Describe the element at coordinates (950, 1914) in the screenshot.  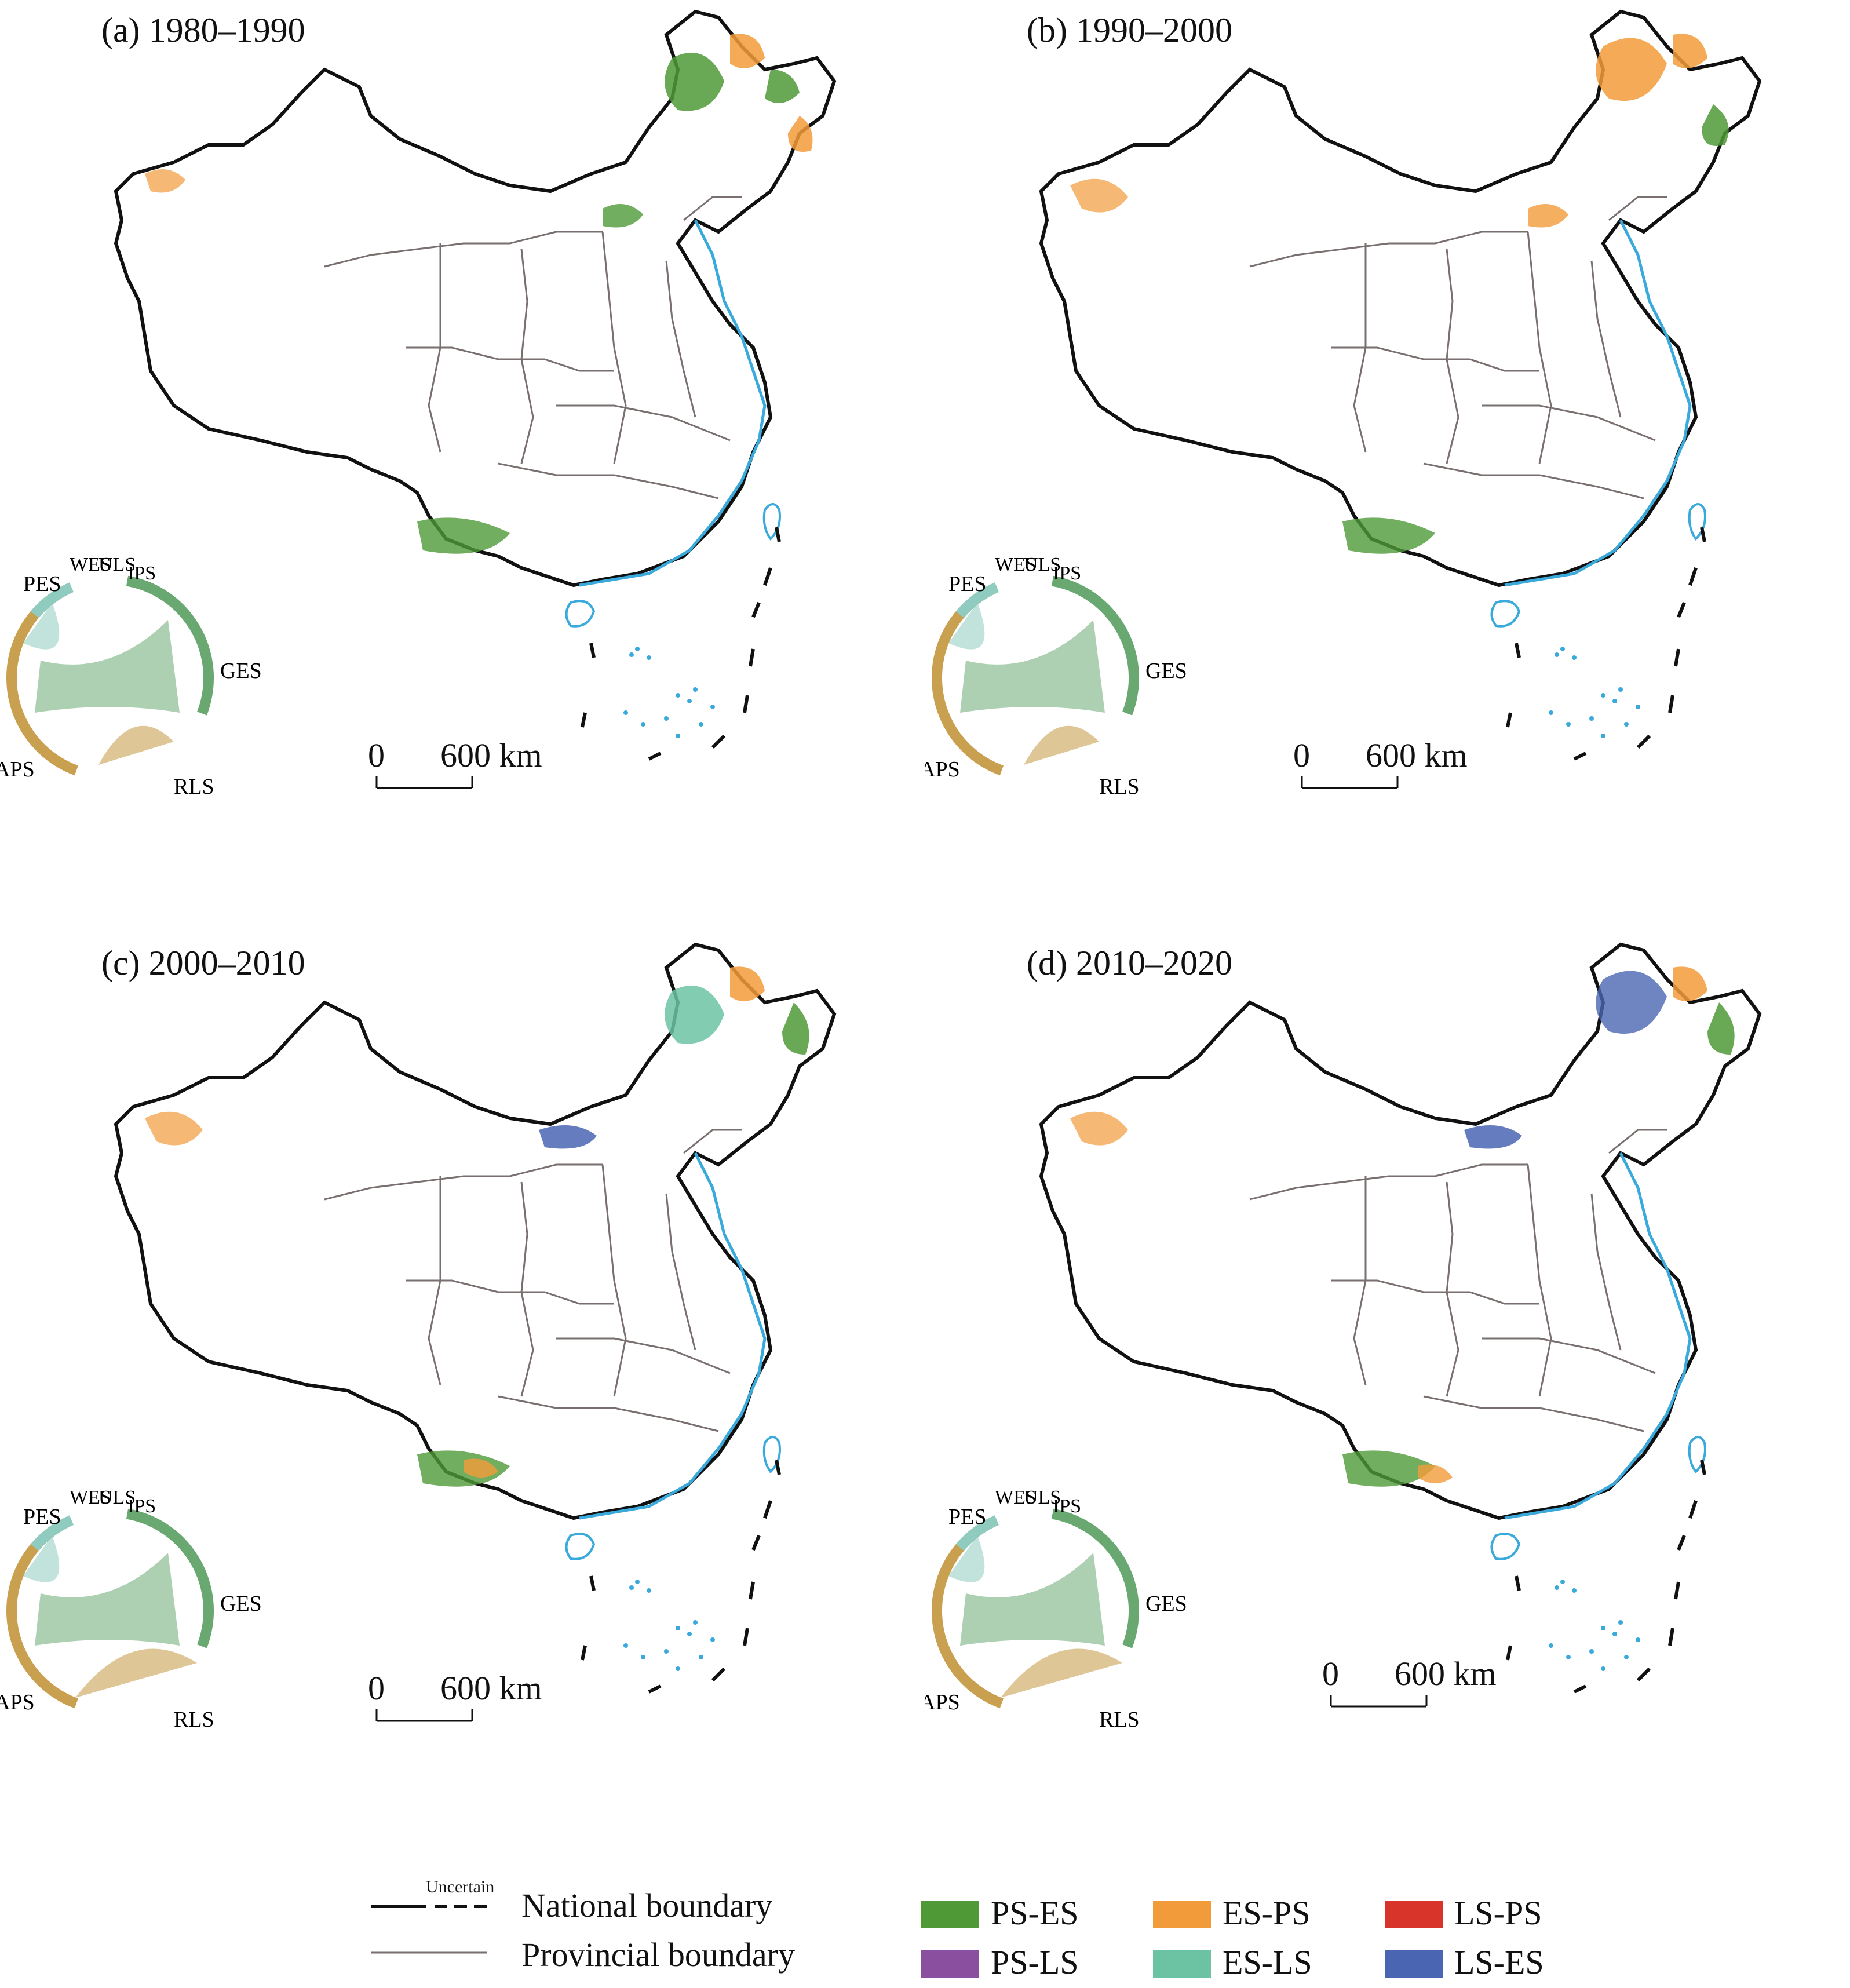
I see `legend-swatch-ps-es` at that location.